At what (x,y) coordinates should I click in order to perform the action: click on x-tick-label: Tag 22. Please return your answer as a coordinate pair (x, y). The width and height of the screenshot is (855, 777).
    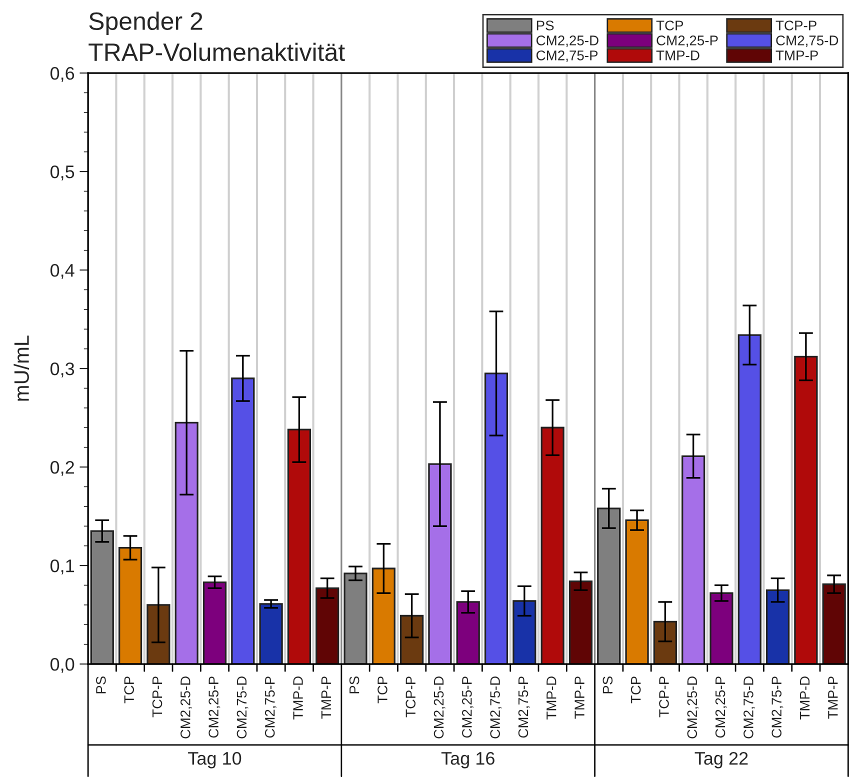
    Looking at the image, I should click on (721, 760).